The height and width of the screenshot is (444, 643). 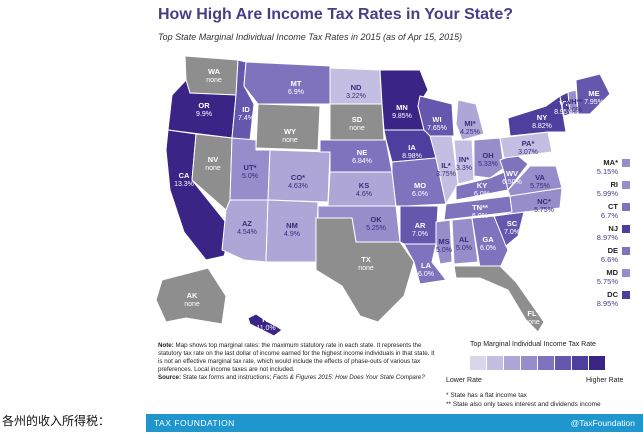 I want to click on state-rate-tx: none, so click(x=366, y=268).